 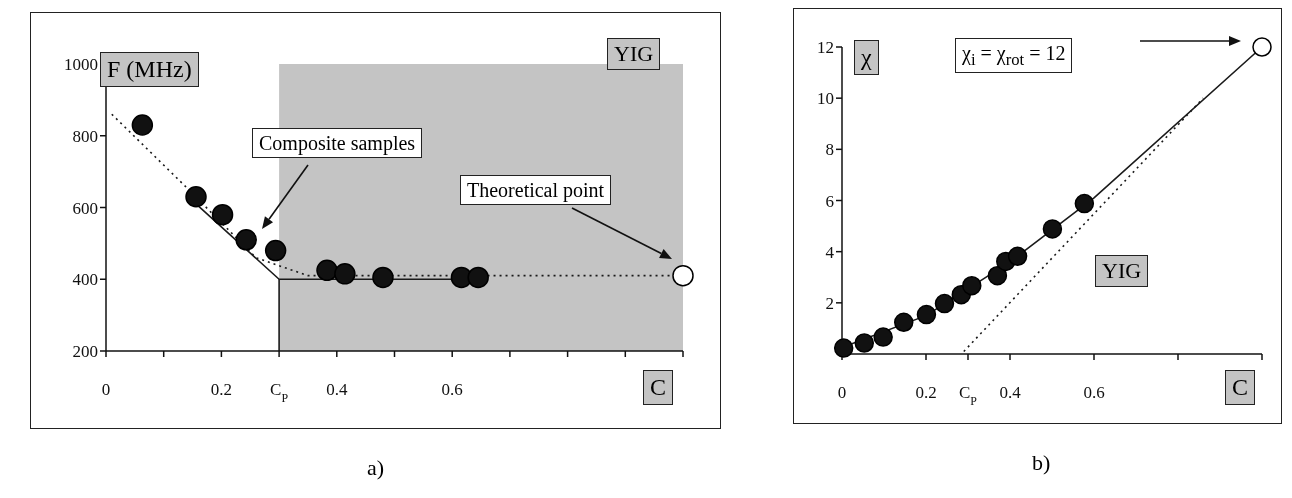 What do you see at coordinates (149, 69) in the screenshot?
I see `y-axis-title: F (MHz)` at bounding box center [149, 69].